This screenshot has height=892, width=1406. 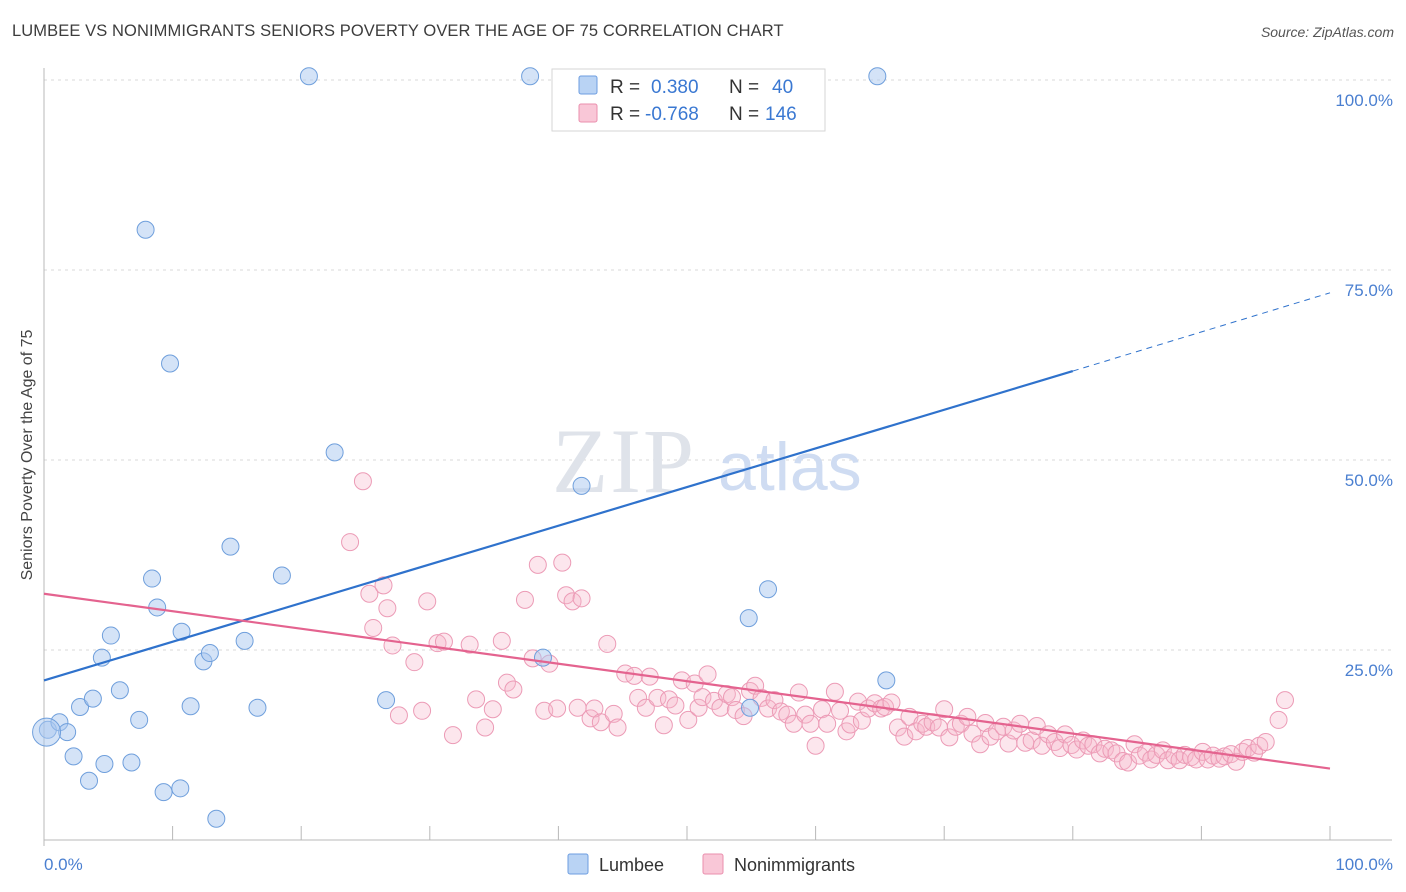 I want to click on bottom-legend-label-nonimmigrants: Nonimmigrants, so click(x=794, y=865).